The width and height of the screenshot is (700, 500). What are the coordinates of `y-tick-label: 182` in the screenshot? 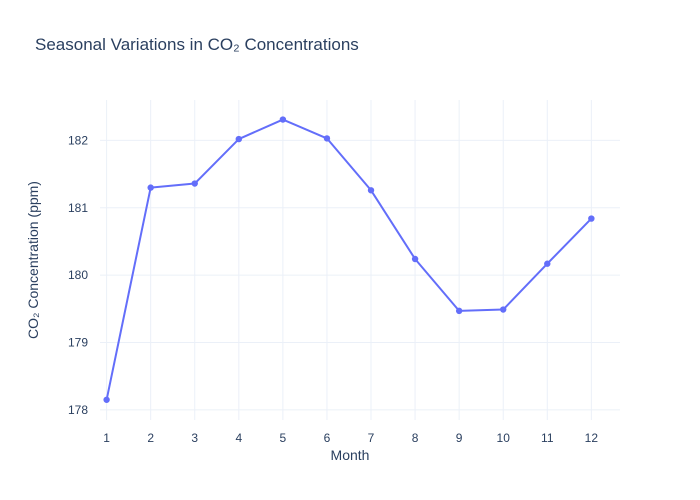 It's located at (78, 140).